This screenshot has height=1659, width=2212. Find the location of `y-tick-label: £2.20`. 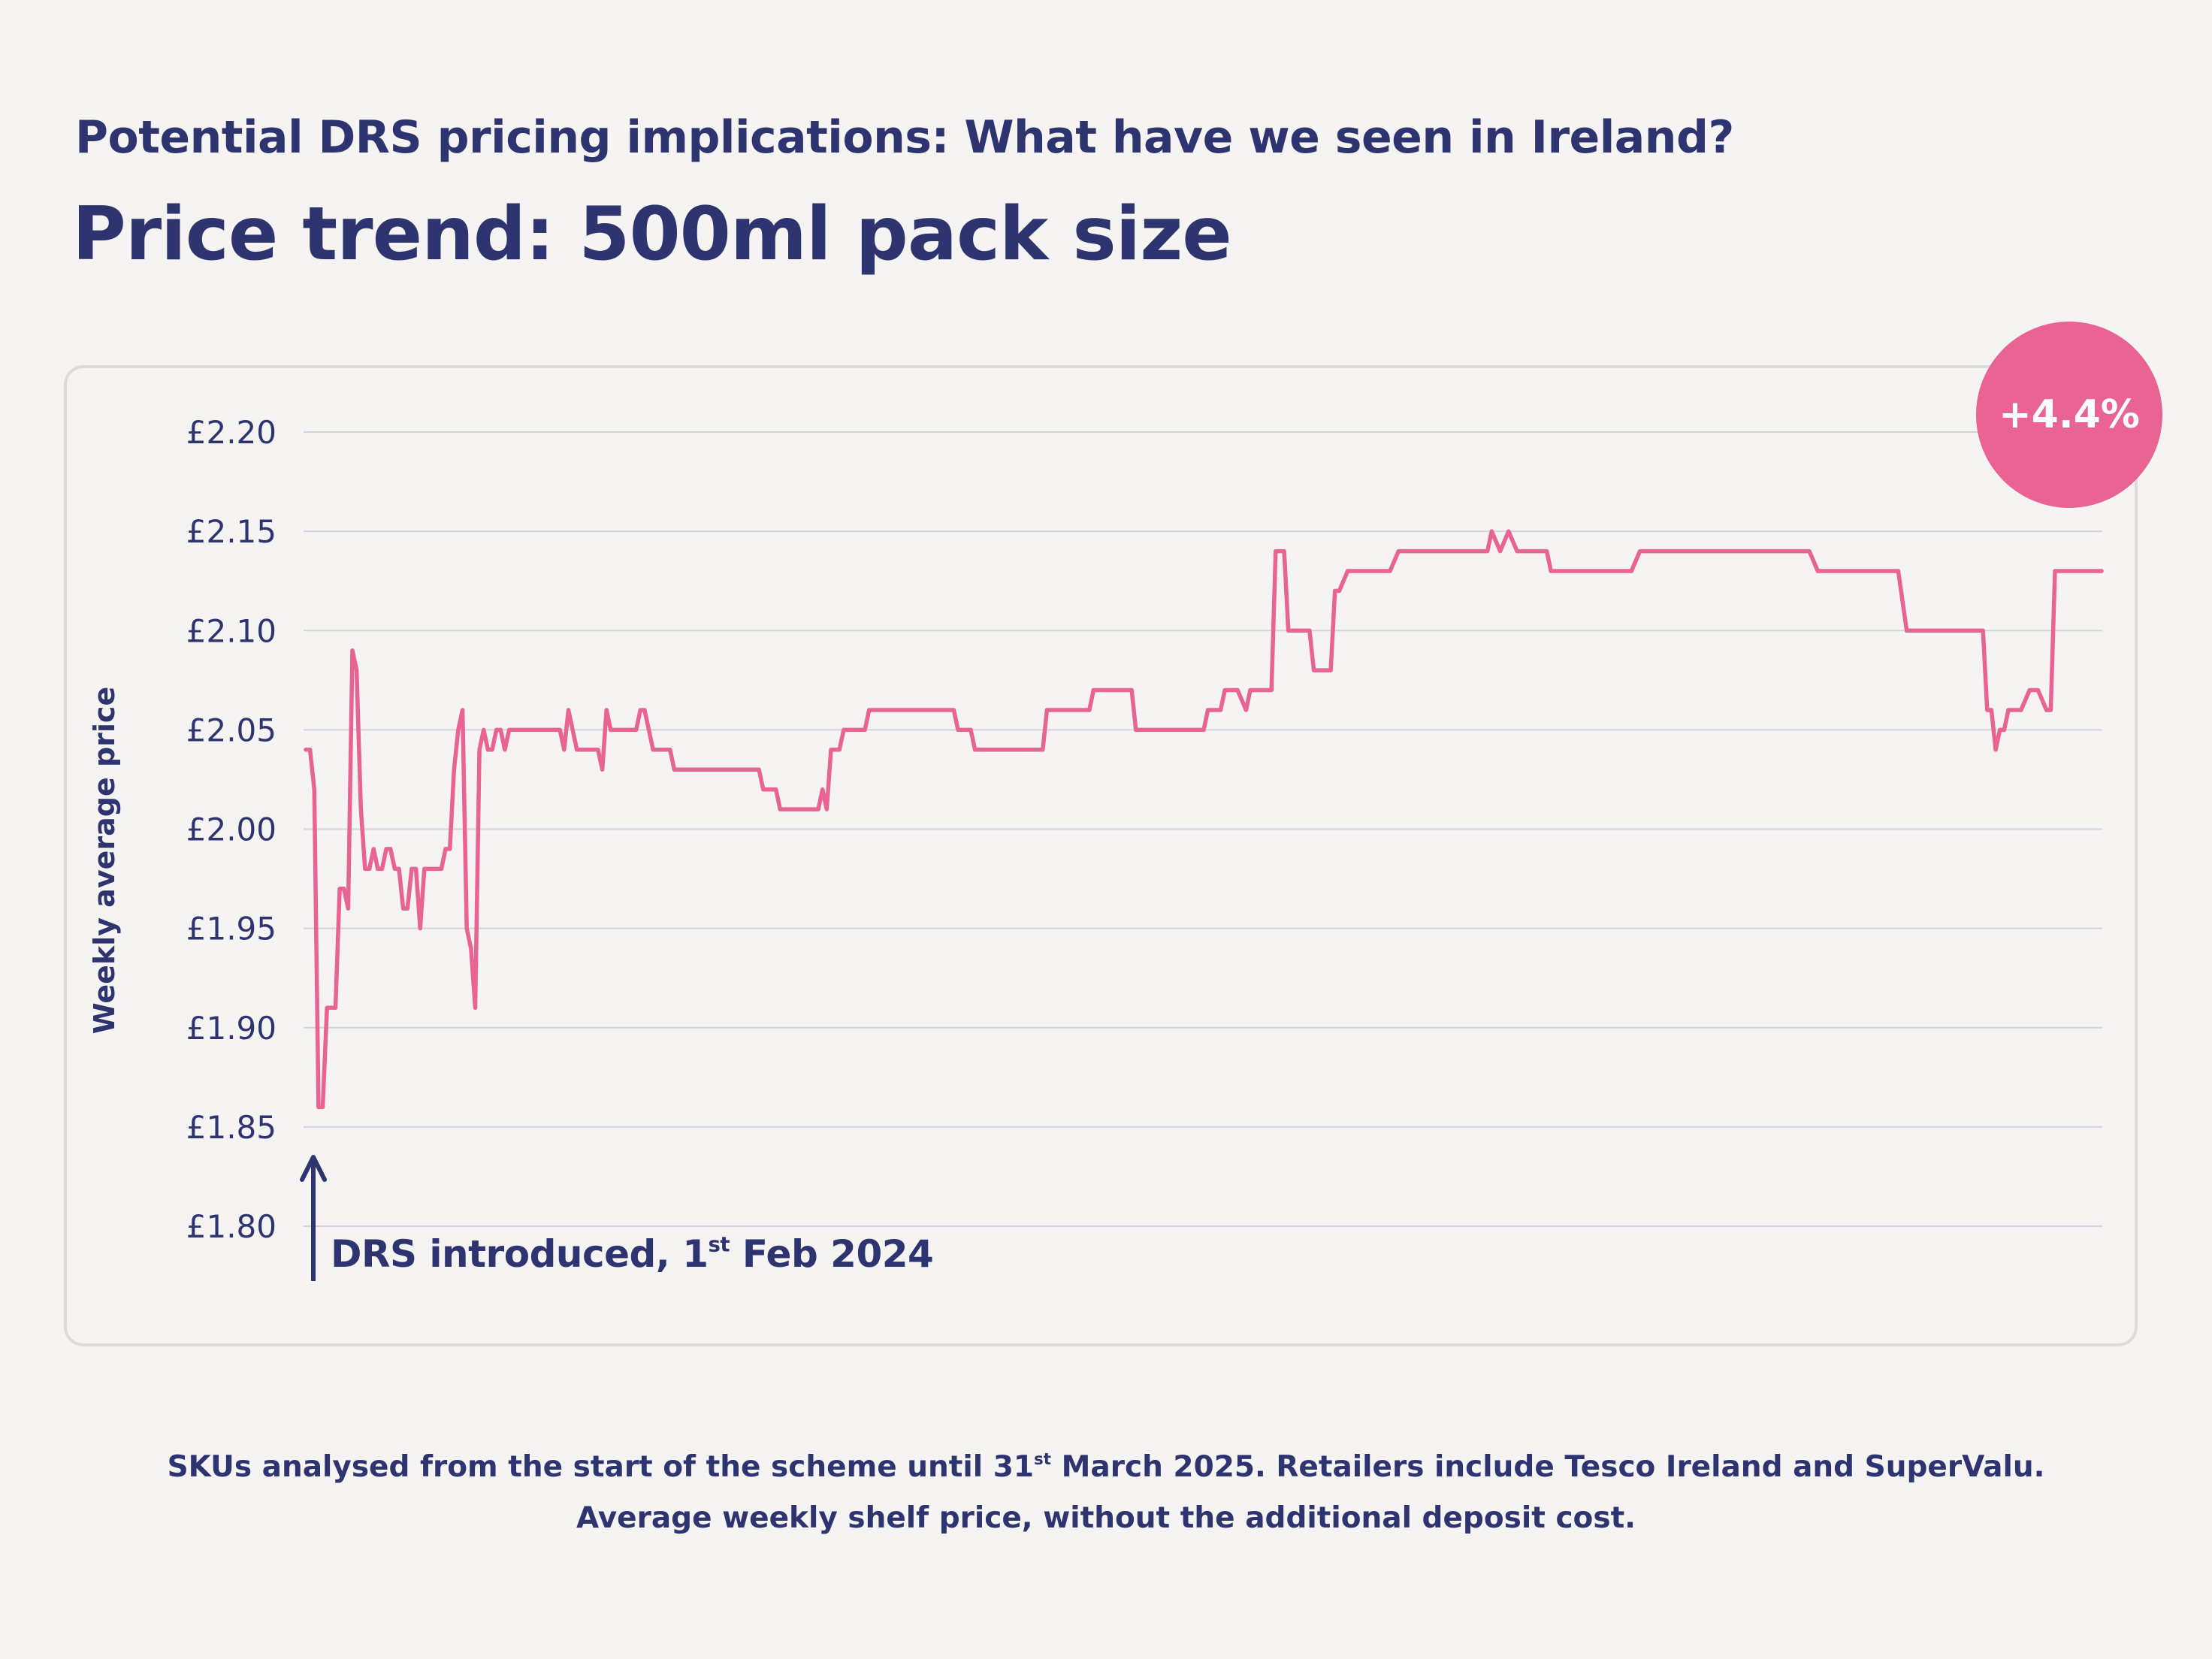

y-tick-label: £2.20 is located at coordinates (231, 432).